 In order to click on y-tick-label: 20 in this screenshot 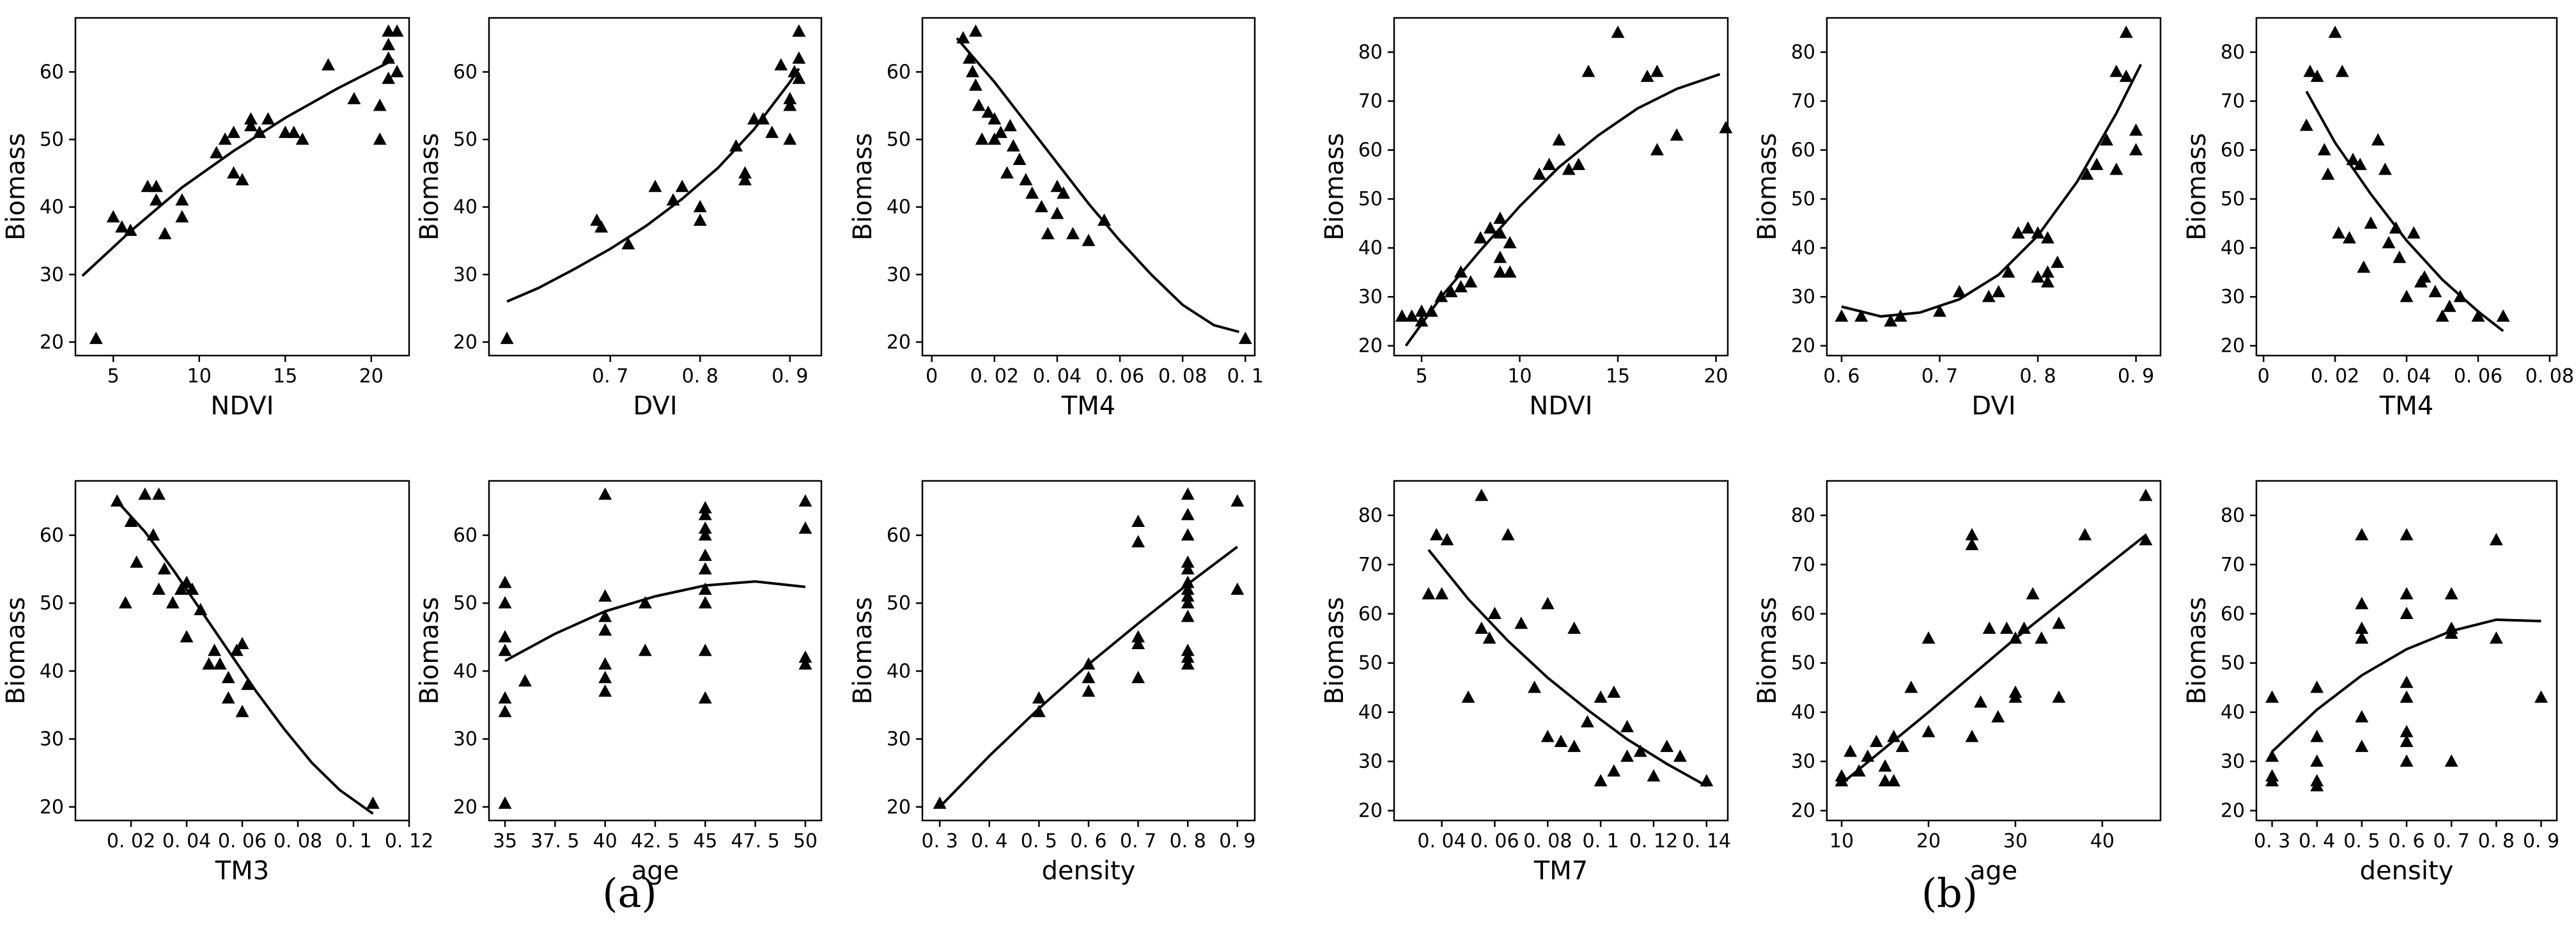, I will do `click(465, 342)`.